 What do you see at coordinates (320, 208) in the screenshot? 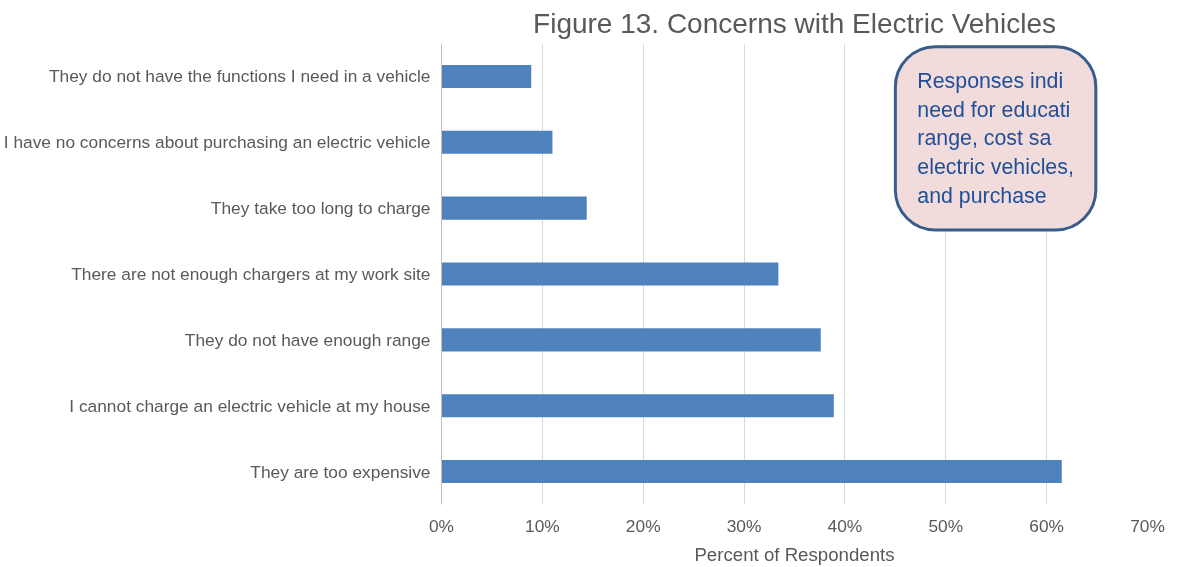
I see `y-tick-label: They take too long to charge` at bounding box center [320, 208].